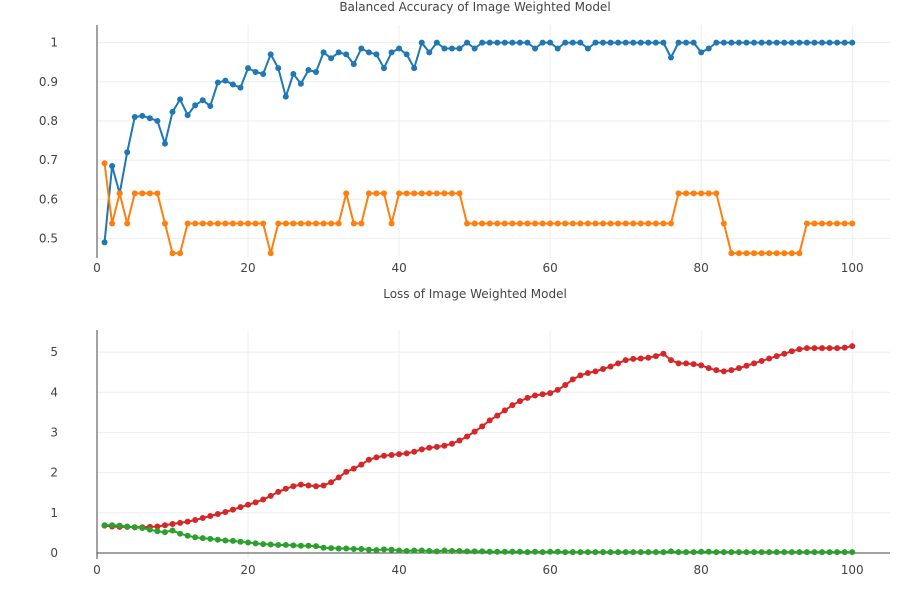 The height and width of the screenshot is (605, 900). What do you see at coordinates (48, 82) in the screenshot?
I see `accuracy-y-tick-label: 0.9` at bounding box center [48, 82].